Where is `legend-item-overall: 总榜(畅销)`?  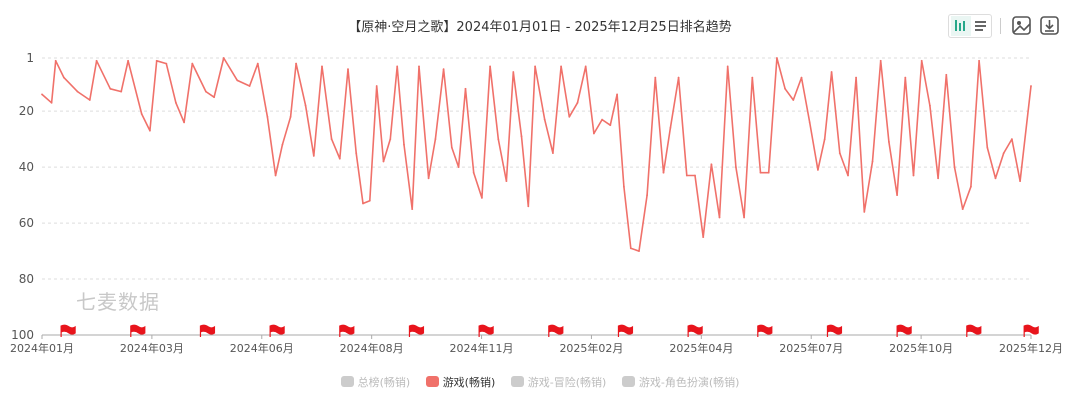 legend-item-overall: 总榜(畅销) is located at coordinates (375, 382).